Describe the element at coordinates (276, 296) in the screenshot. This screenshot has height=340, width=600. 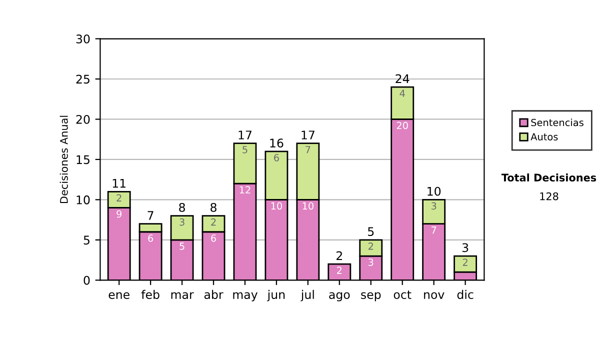
I see `x-tick-label: jun` at that location.